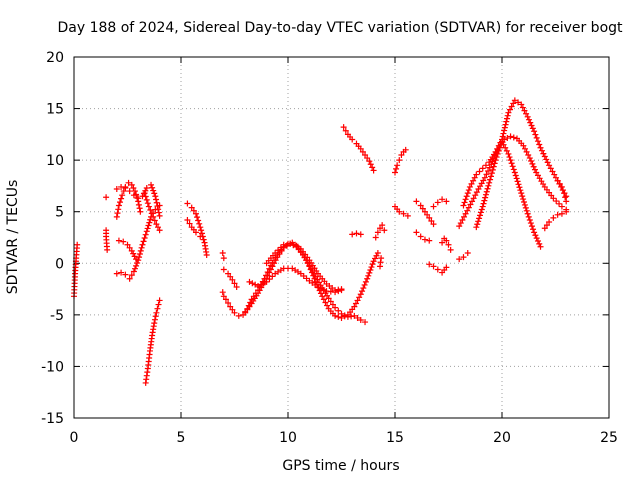 Image resolution: width=640 pixels, height=480 pixels. What do you see at coordinates (288, 438) in the screenshot?
I see `x-tick-label: 10` at bounding box center [288, 438].